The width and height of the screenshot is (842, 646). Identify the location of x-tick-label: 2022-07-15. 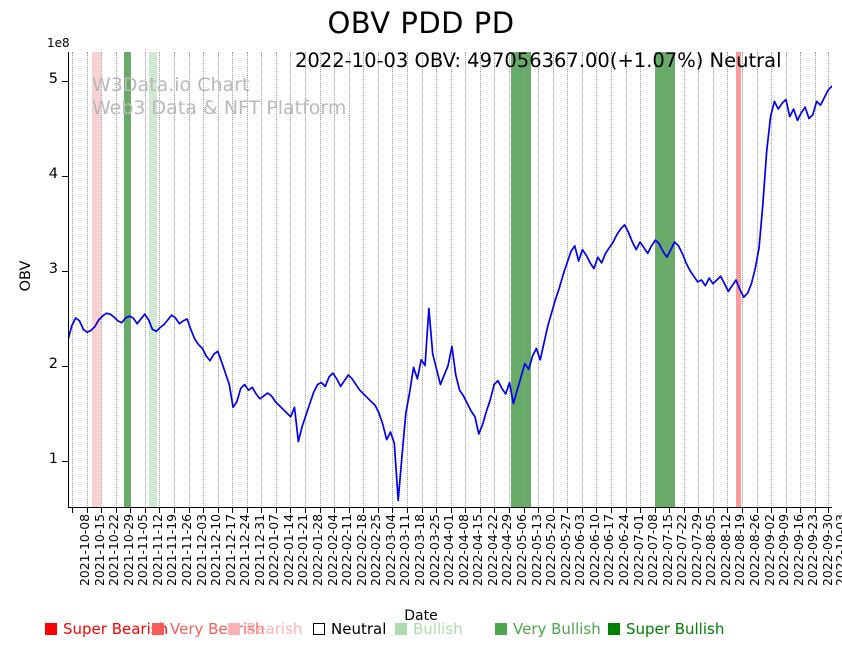
(667, 550).